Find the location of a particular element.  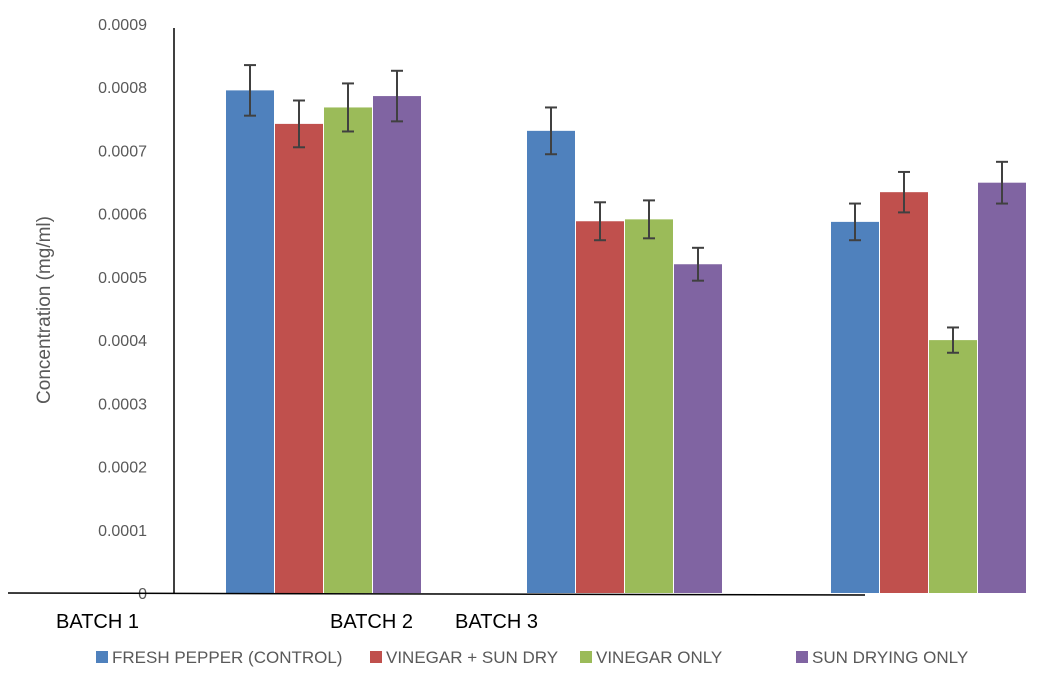

legend-label: VINEGAR + SUN DRY is located at coordinates (472, 657).